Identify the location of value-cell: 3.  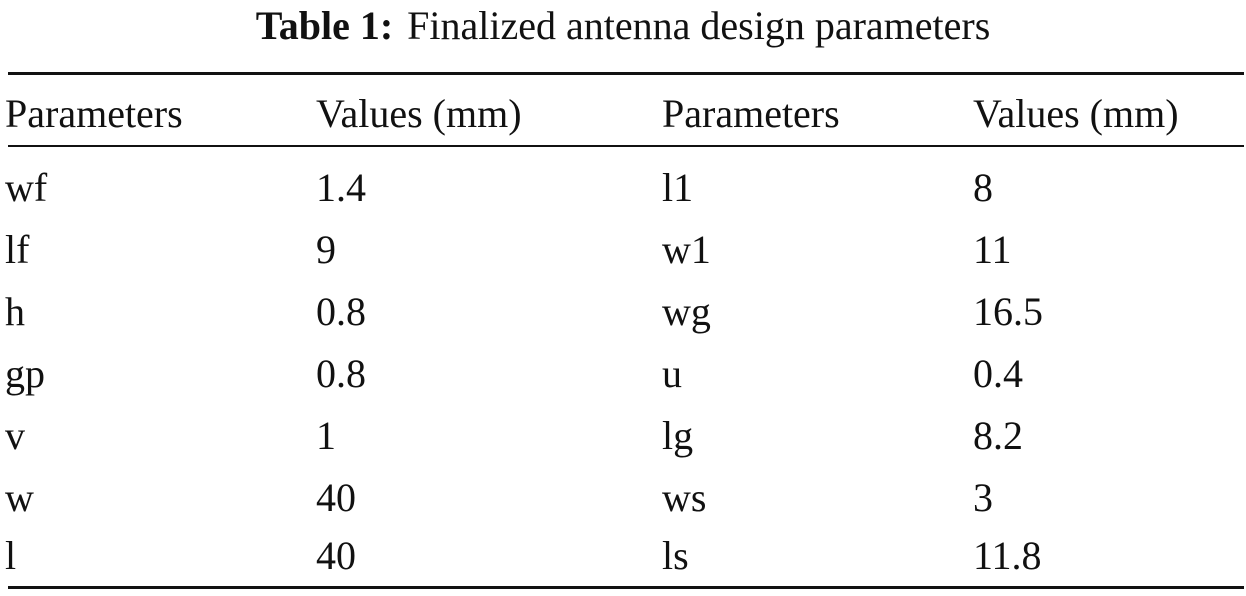
(983, 497).